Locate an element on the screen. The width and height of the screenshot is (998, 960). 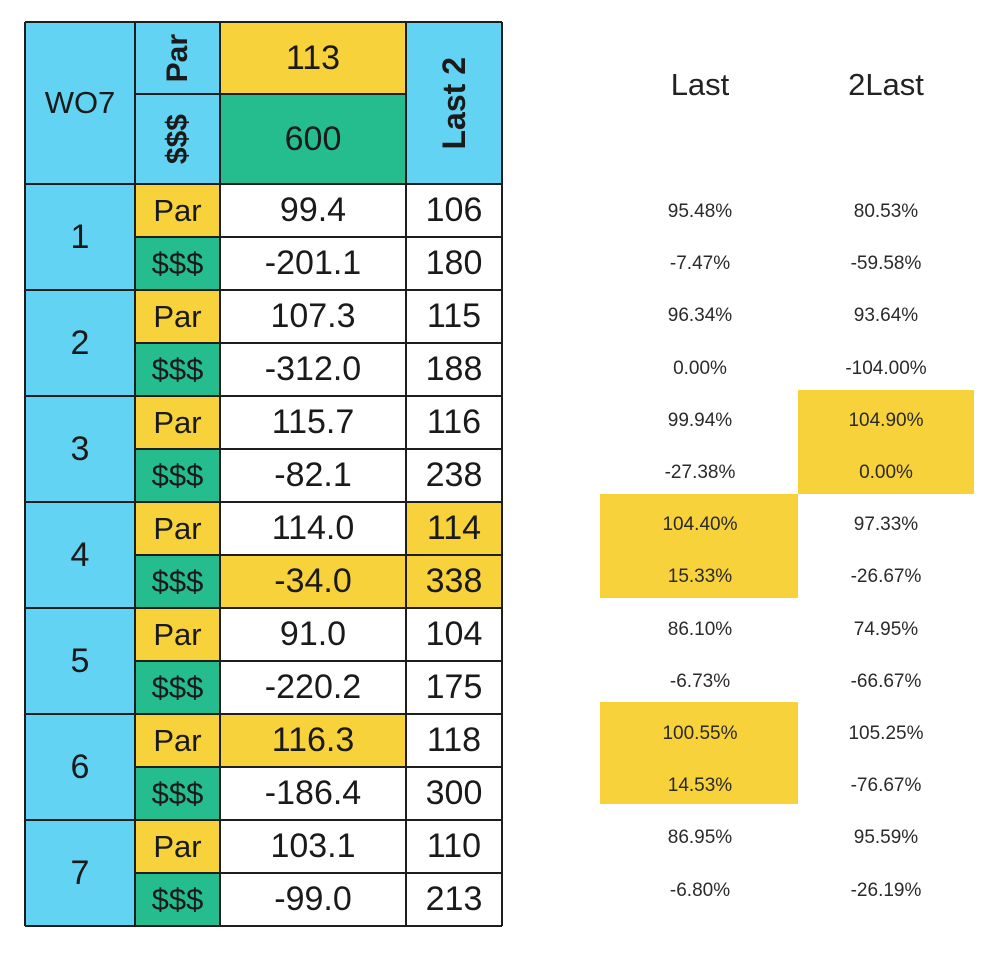
par-last2: 110 is located at coordinates (454, 846).